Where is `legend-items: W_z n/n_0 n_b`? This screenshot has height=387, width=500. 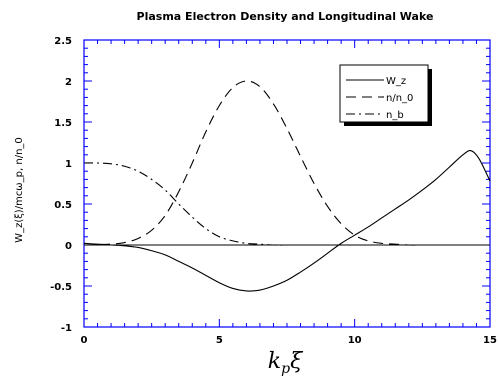 legend-items: W_z n/n_0 n_b is located at coordinates (379, 98).